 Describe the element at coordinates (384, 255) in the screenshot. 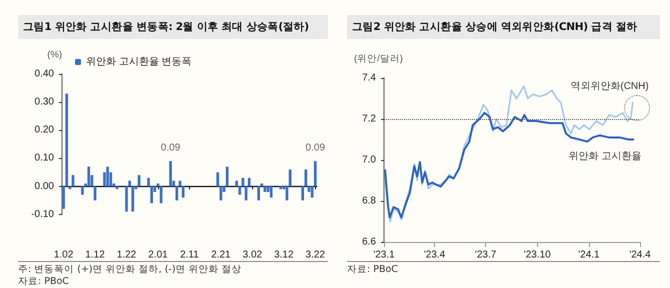

I see `x-tick-label: '23.1` at that location.